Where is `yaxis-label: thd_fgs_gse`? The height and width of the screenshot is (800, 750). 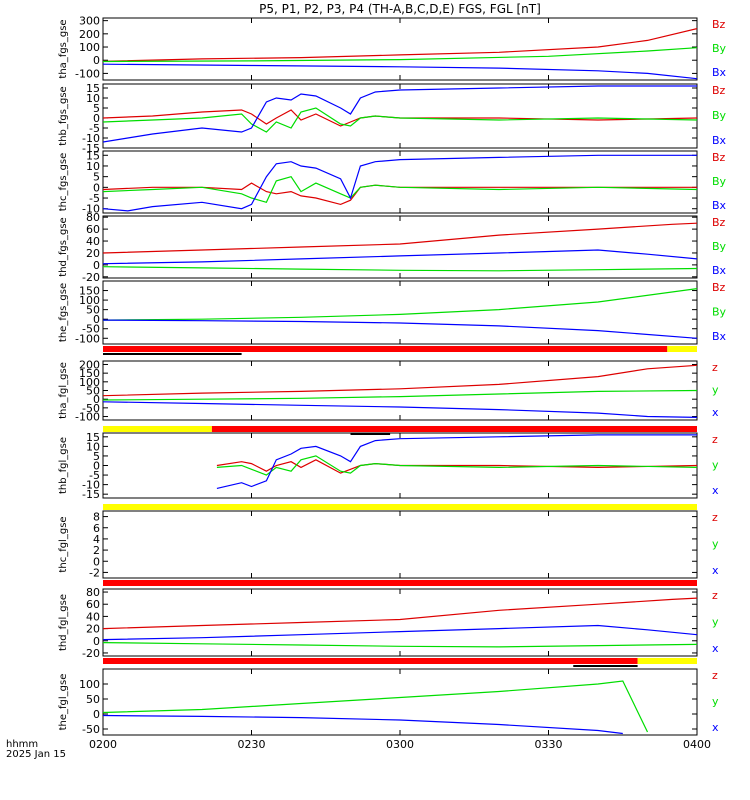 yaxis-label: thd_fgs_gse is located at coordinates (63, 246).